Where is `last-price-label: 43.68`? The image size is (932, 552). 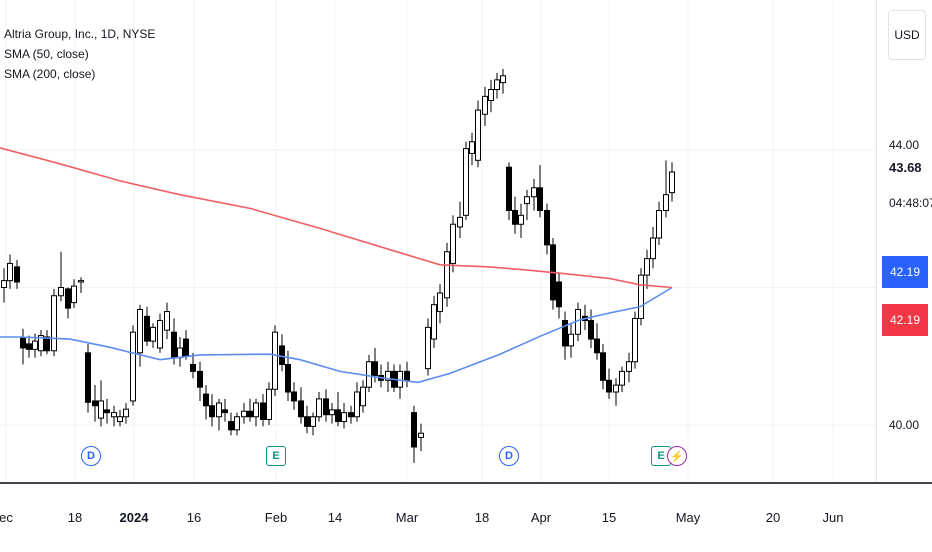
last-price-label: 43.68 is located at coordinates (905, 167).